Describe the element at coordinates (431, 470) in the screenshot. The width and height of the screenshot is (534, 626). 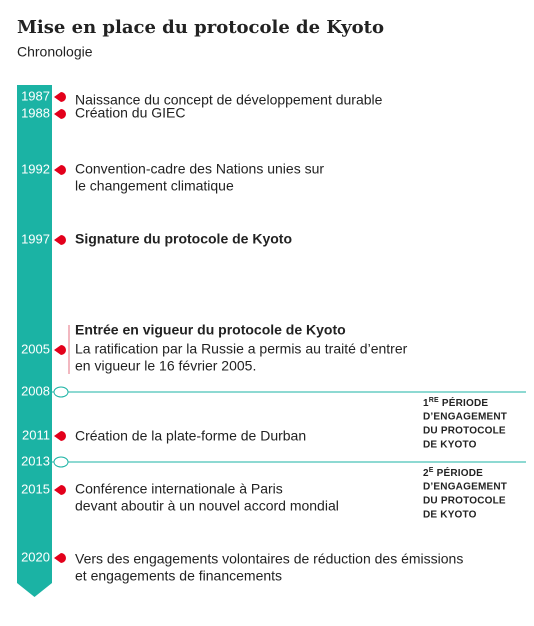
I see `period-suffix: E` at that location.